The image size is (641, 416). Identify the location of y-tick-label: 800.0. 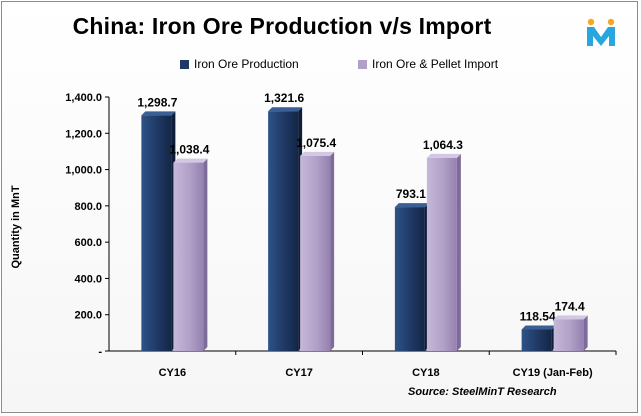
(88, 207).